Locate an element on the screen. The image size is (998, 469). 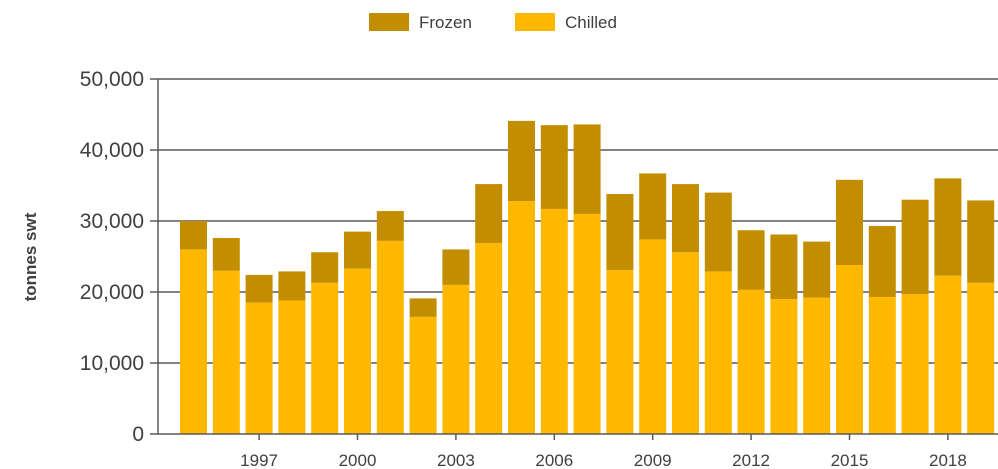
bar-frozen-2018 is located at coordinates (948, 227).